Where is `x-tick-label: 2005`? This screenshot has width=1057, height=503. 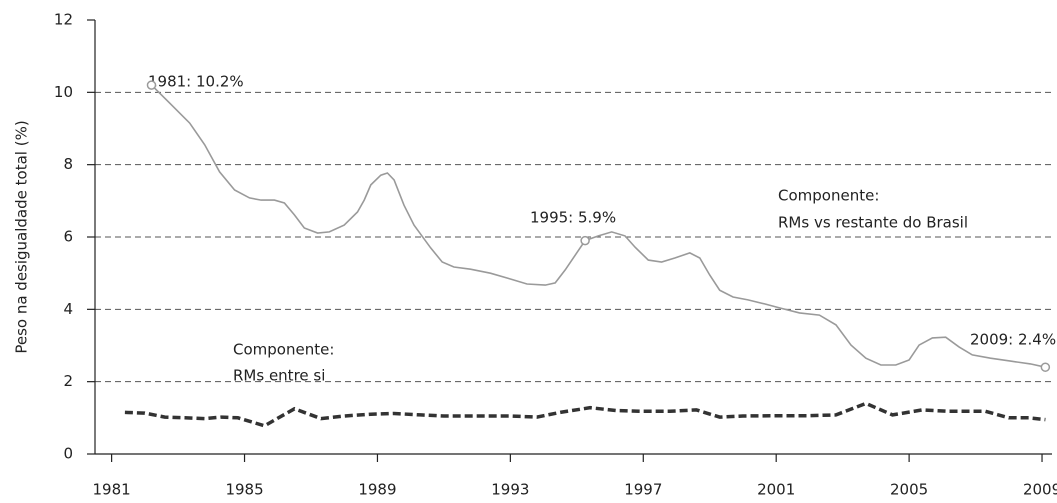
x-tick-label: 2005 is located at coordinates (909, 490).